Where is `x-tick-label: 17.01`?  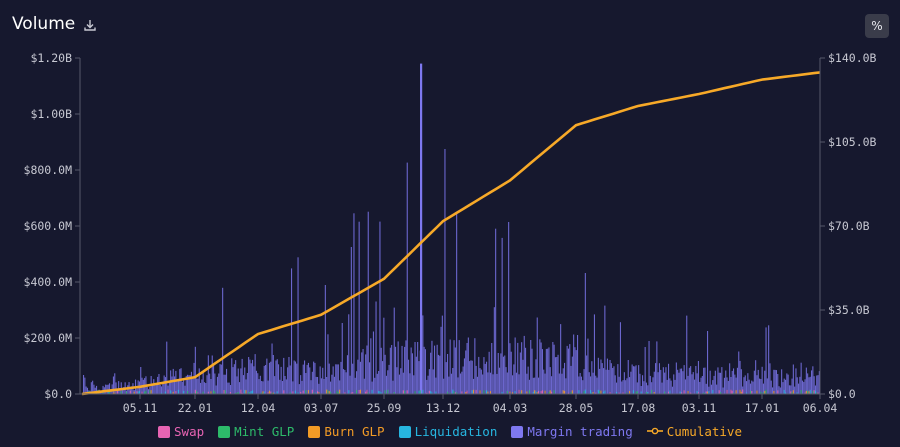
x-tick-label: 17.01 is located at coordinates (762, 408).